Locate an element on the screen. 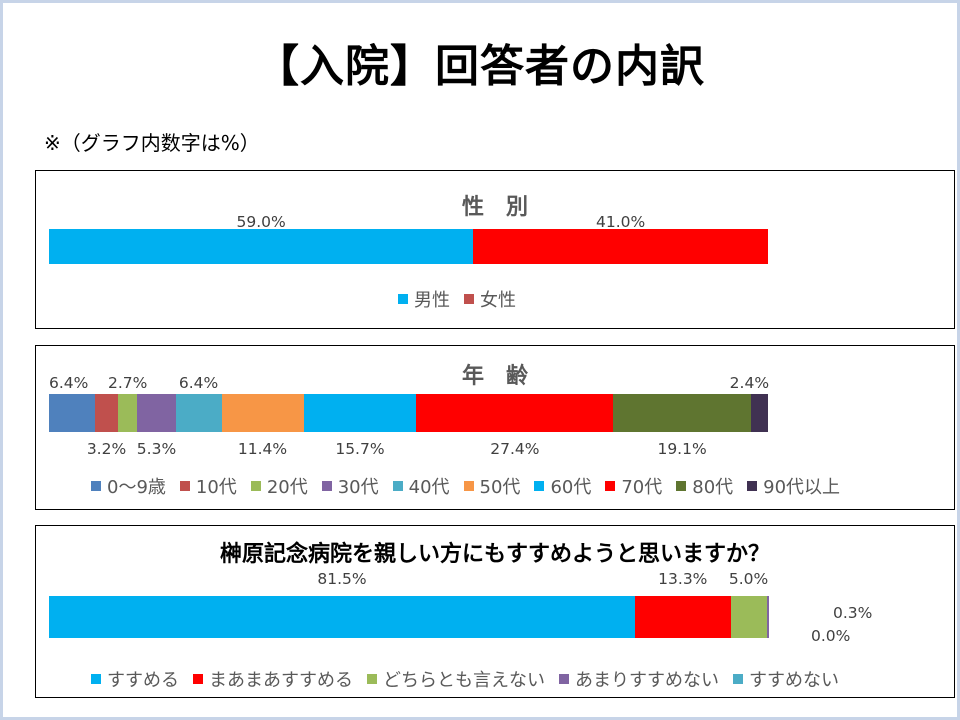  recommend-legend: すすめる まあまあすすめる どちらとも言えない あまりすすめない すすめない is located at coordinates (472, 679).